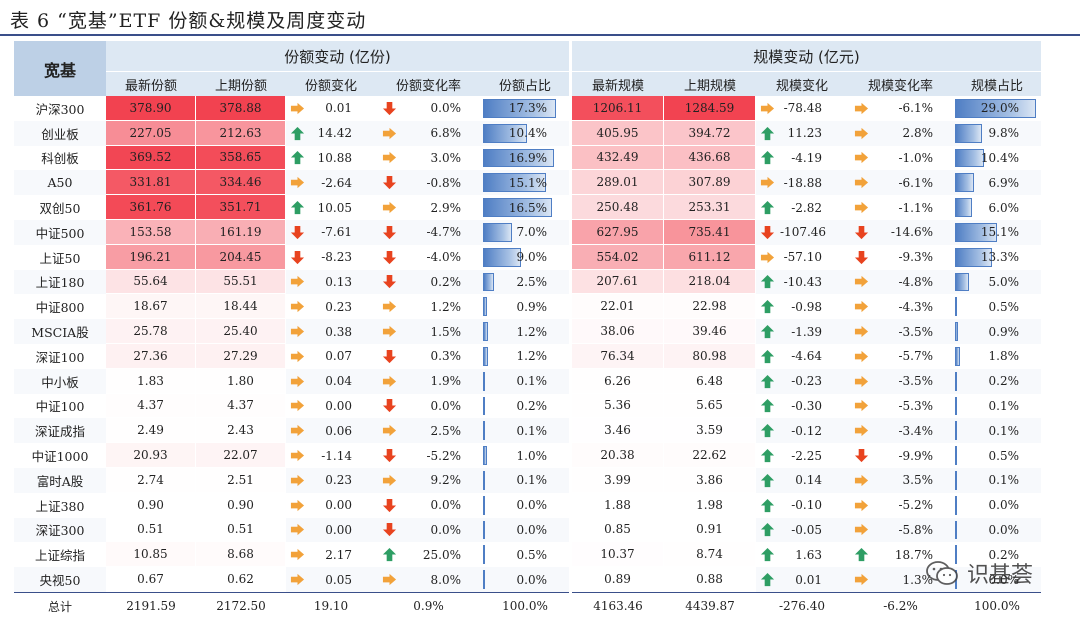  What do you see at coordinates (428, 406) in the screenshot?
I see `share-rate-cell: 0.0%` at bounding box center [428, 406].